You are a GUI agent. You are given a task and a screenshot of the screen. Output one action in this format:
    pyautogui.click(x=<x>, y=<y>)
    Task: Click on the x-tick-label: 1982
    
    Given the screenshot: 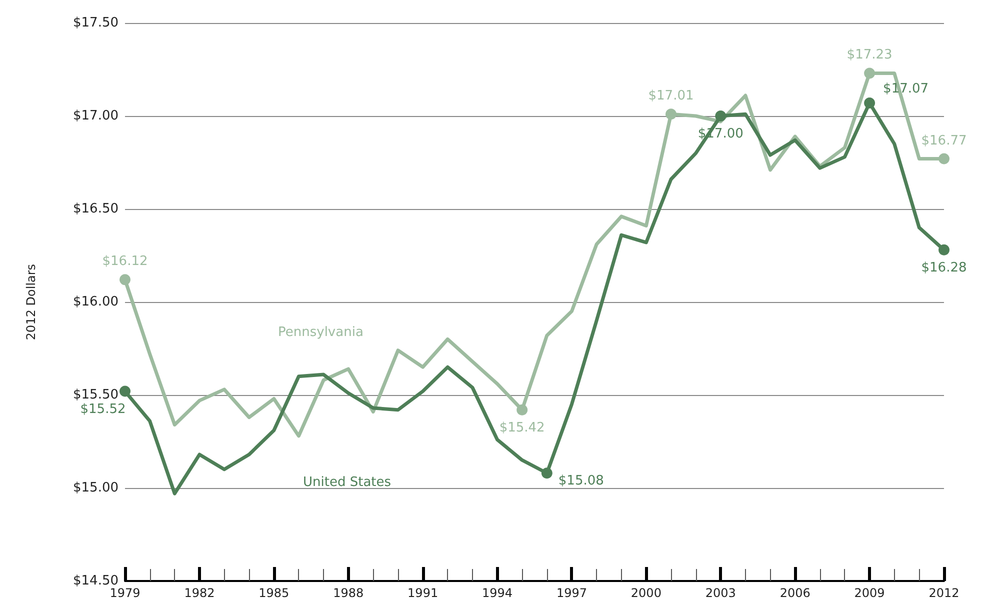 What is the action you would take?
    pyautogui.click(x=199, y=593)
    